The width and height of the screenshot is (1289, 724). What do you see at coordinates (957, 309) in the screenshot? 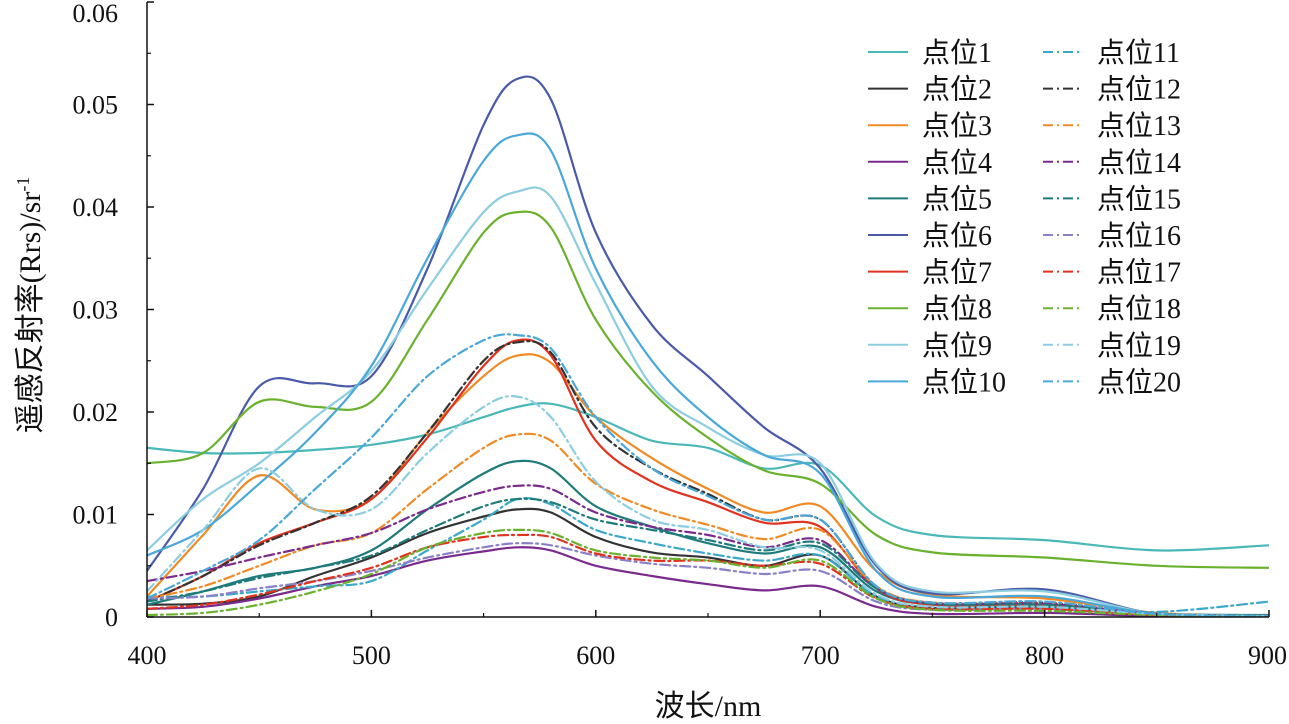
I see `legend-label-7: 点位8` at bounding box center [957, 309].